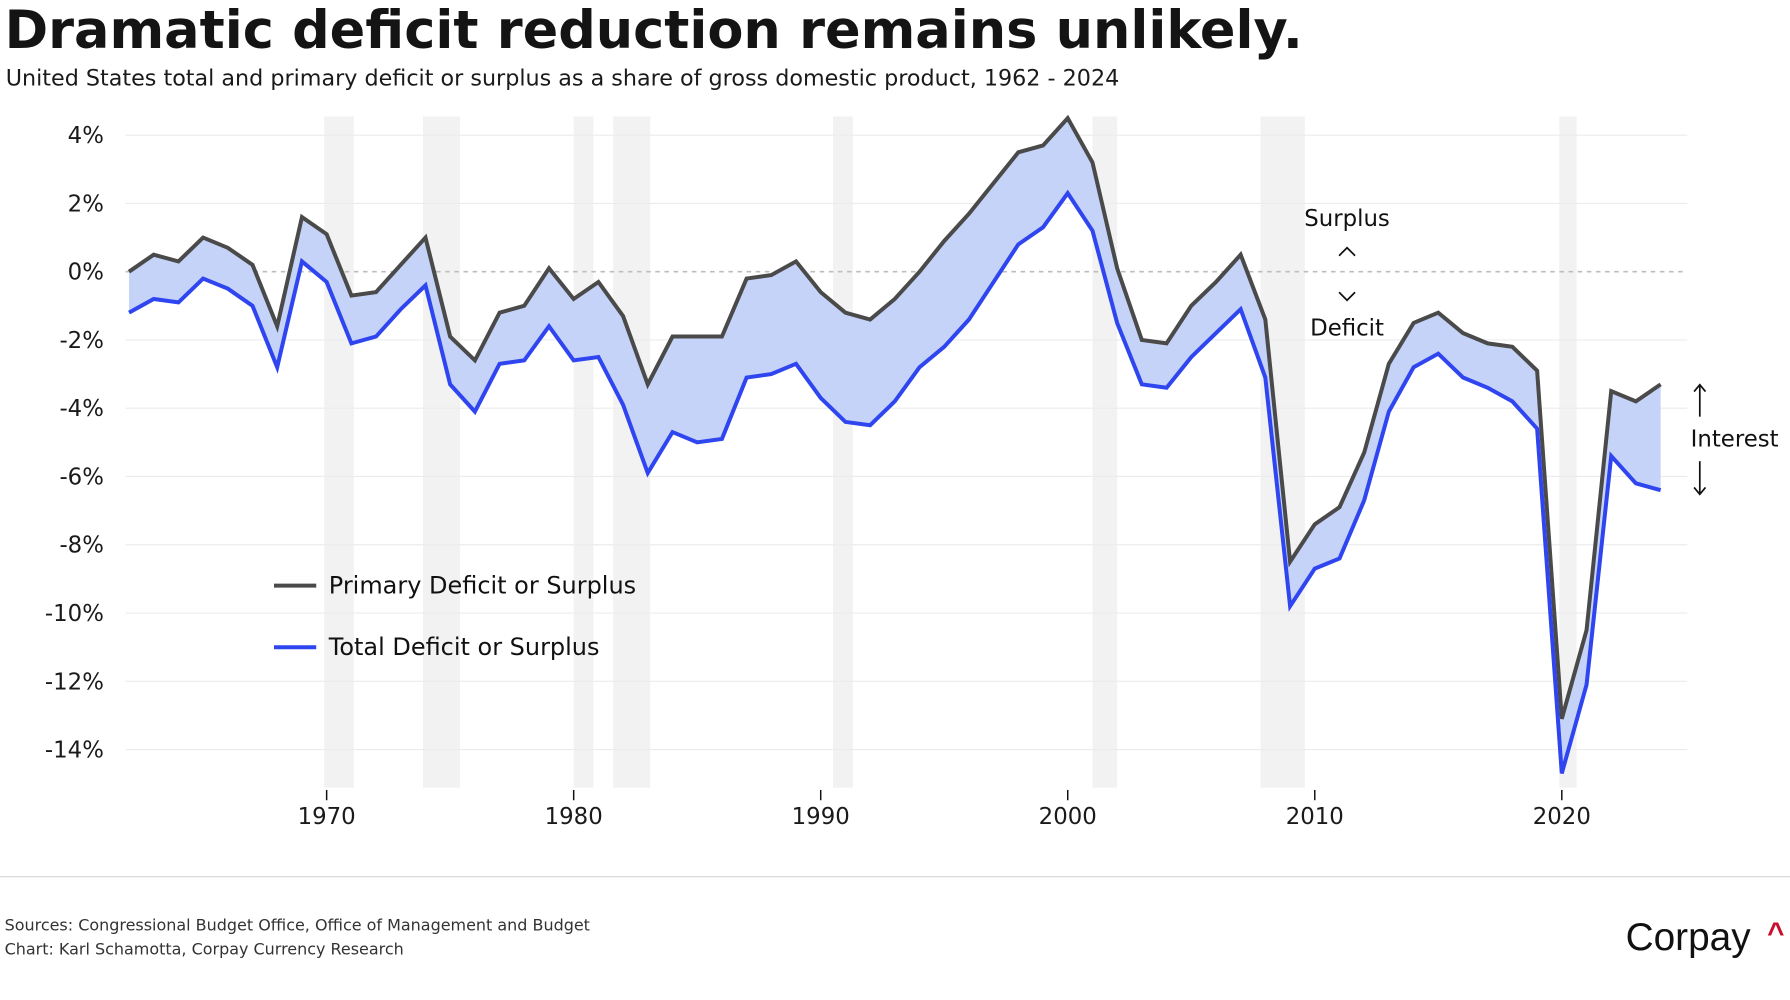 Image resolution: width=1790 pixels, height=1000 pixels. Describe the element at coordinates (1347, 274) in the screenshot. I see `surplus-deficit-annotation: Surplus Deficit` at that location.